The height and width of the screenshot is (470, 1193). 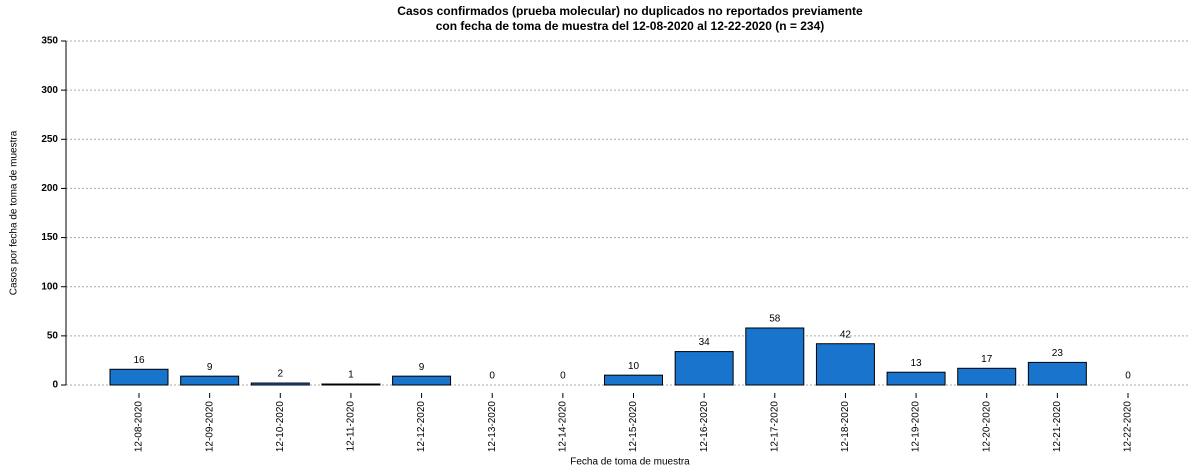 I want to click on y-tick-label: 250, so click(x=49, y=139).